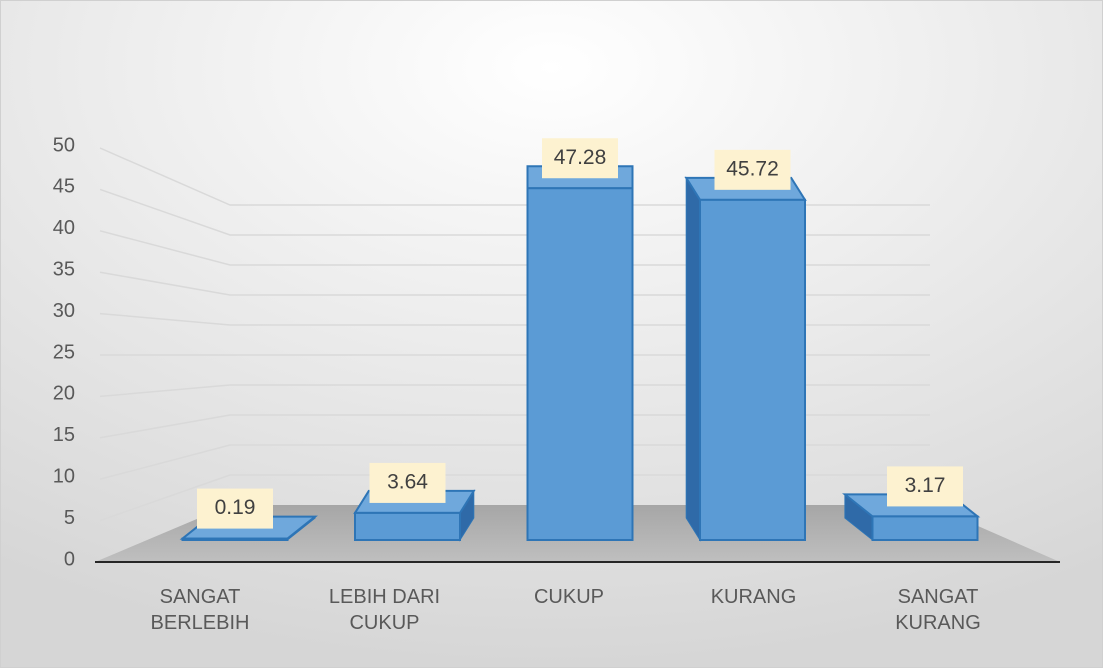 Image resolution: width=1103 pixels, height=668 pixels. What do you see at coordinates (753, 597) in the screenshot?
I see `x-tick-label: KURANG` at bounding box center [753, 597].